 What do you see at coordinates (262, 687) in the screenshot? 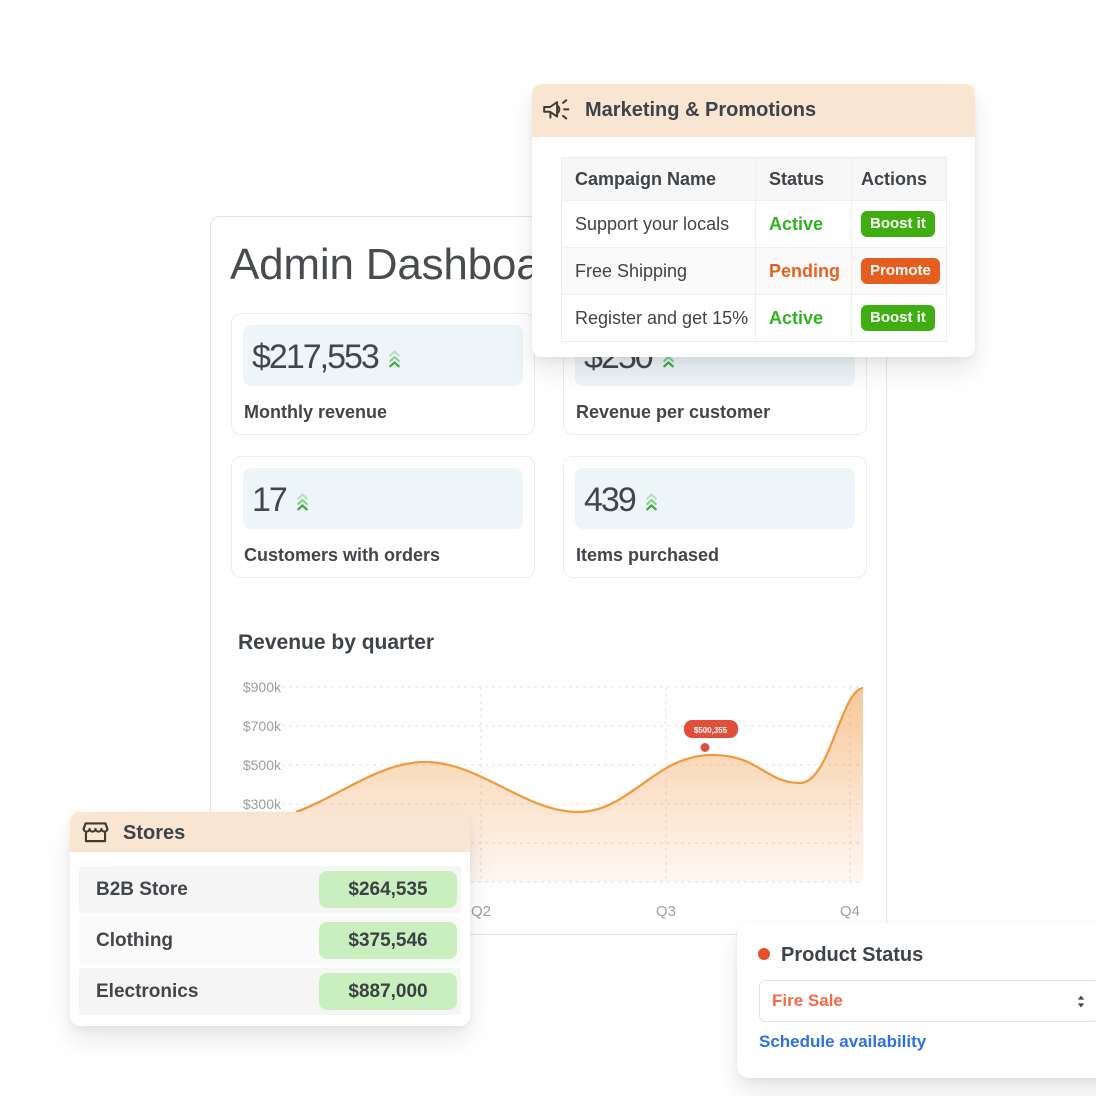
I see `svg-text: $900k` at bounding box center [262, 687].